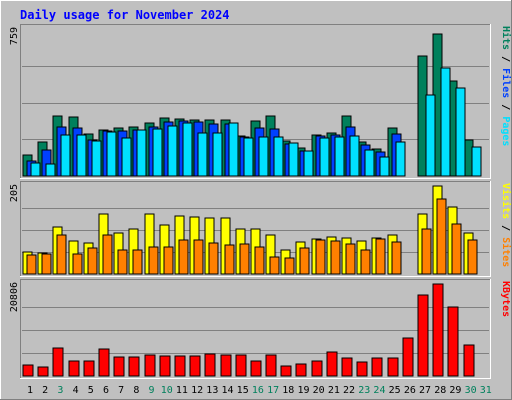 This screenshot has width=512, height=400. I want to click on x-tick-label-day-1: 1, so click(30, 390).